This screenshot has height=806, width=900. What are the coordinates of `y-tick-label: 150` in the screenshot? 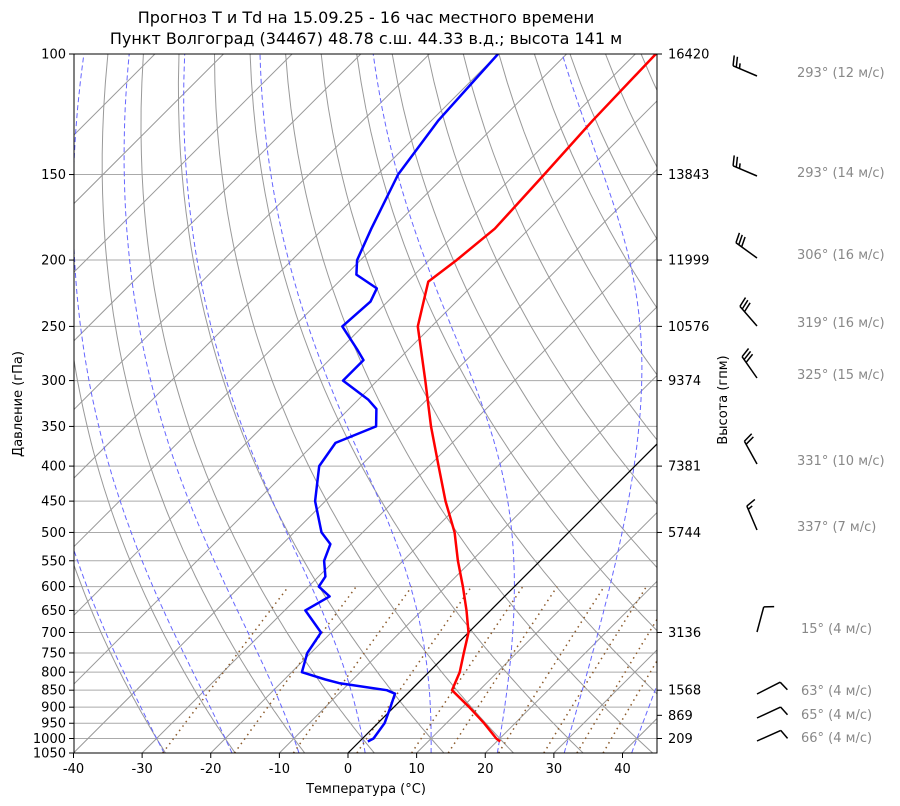 It's located at (53, 175).